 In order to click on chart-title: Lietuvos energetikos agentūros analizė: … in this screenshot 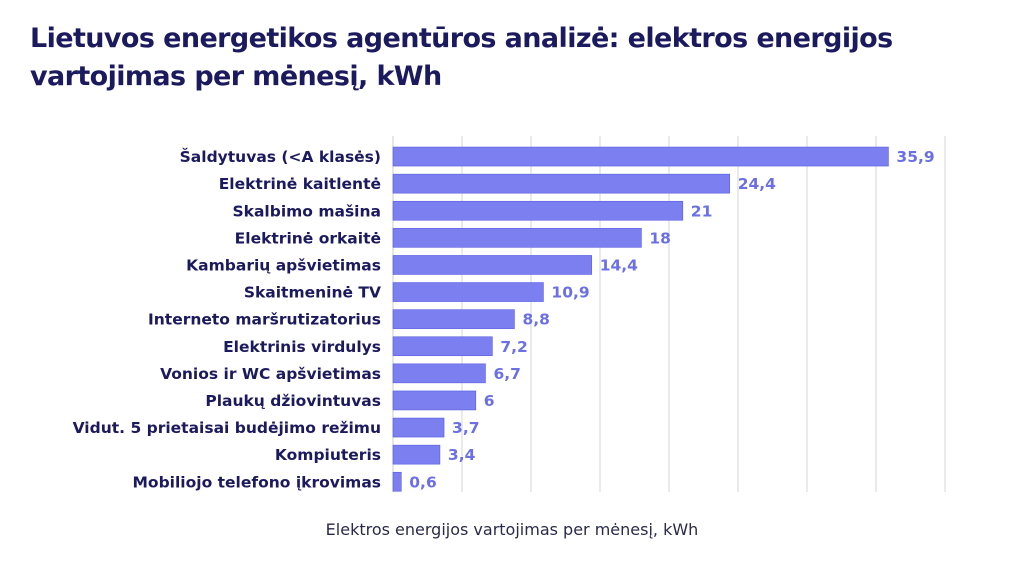, I will do `click(461, 57)`.